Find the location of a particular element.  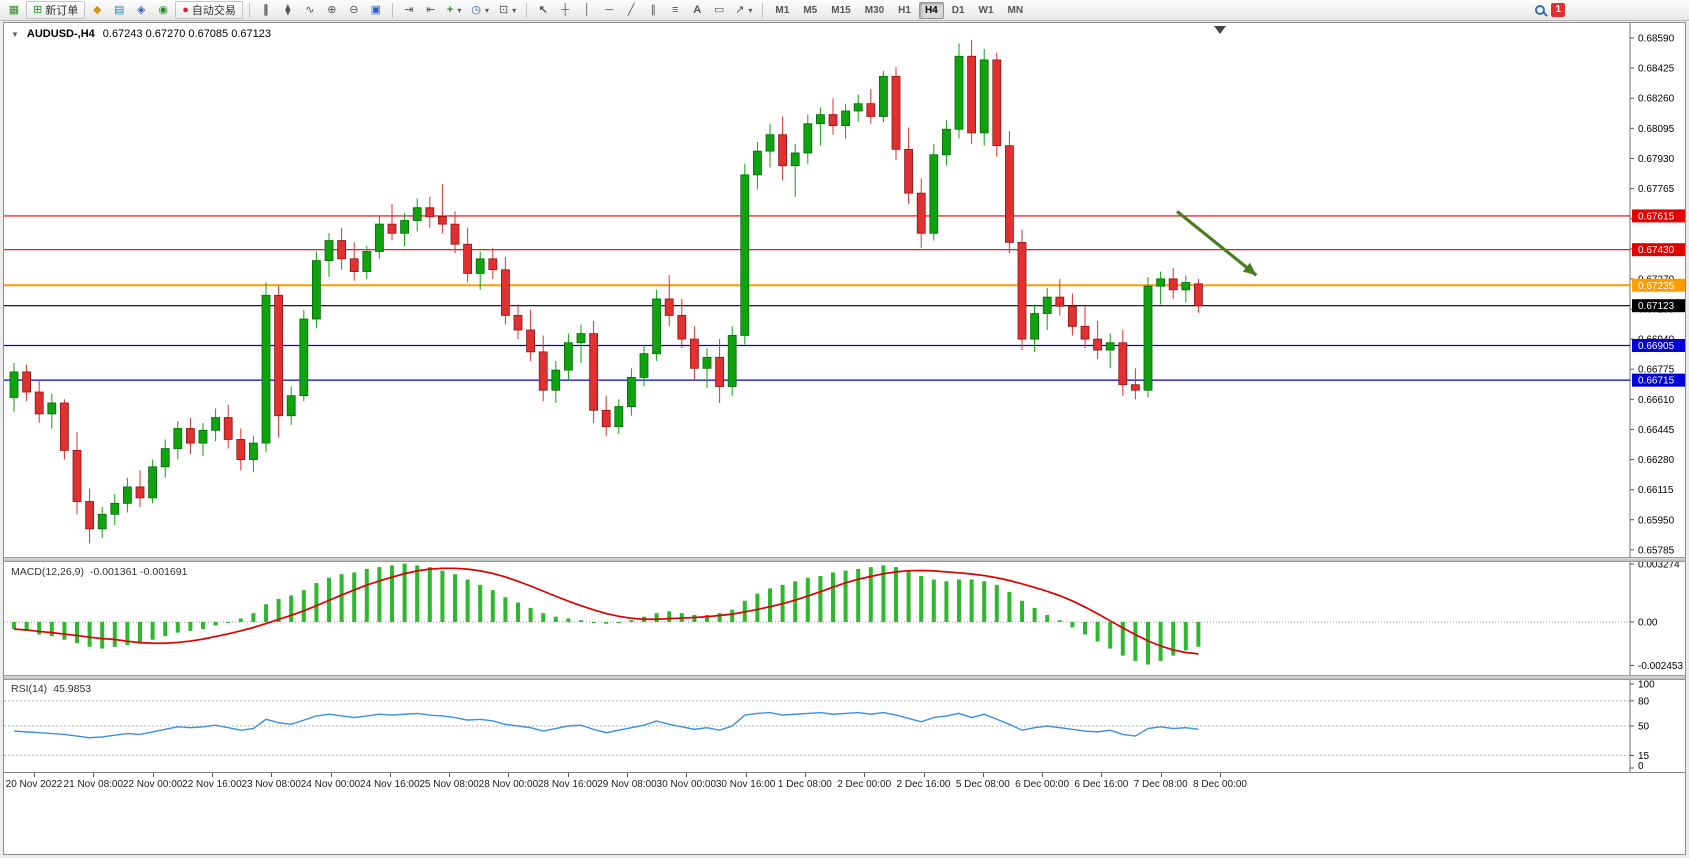

horizontal-line-tool-button: ─ is located at coordinates (609, 10).